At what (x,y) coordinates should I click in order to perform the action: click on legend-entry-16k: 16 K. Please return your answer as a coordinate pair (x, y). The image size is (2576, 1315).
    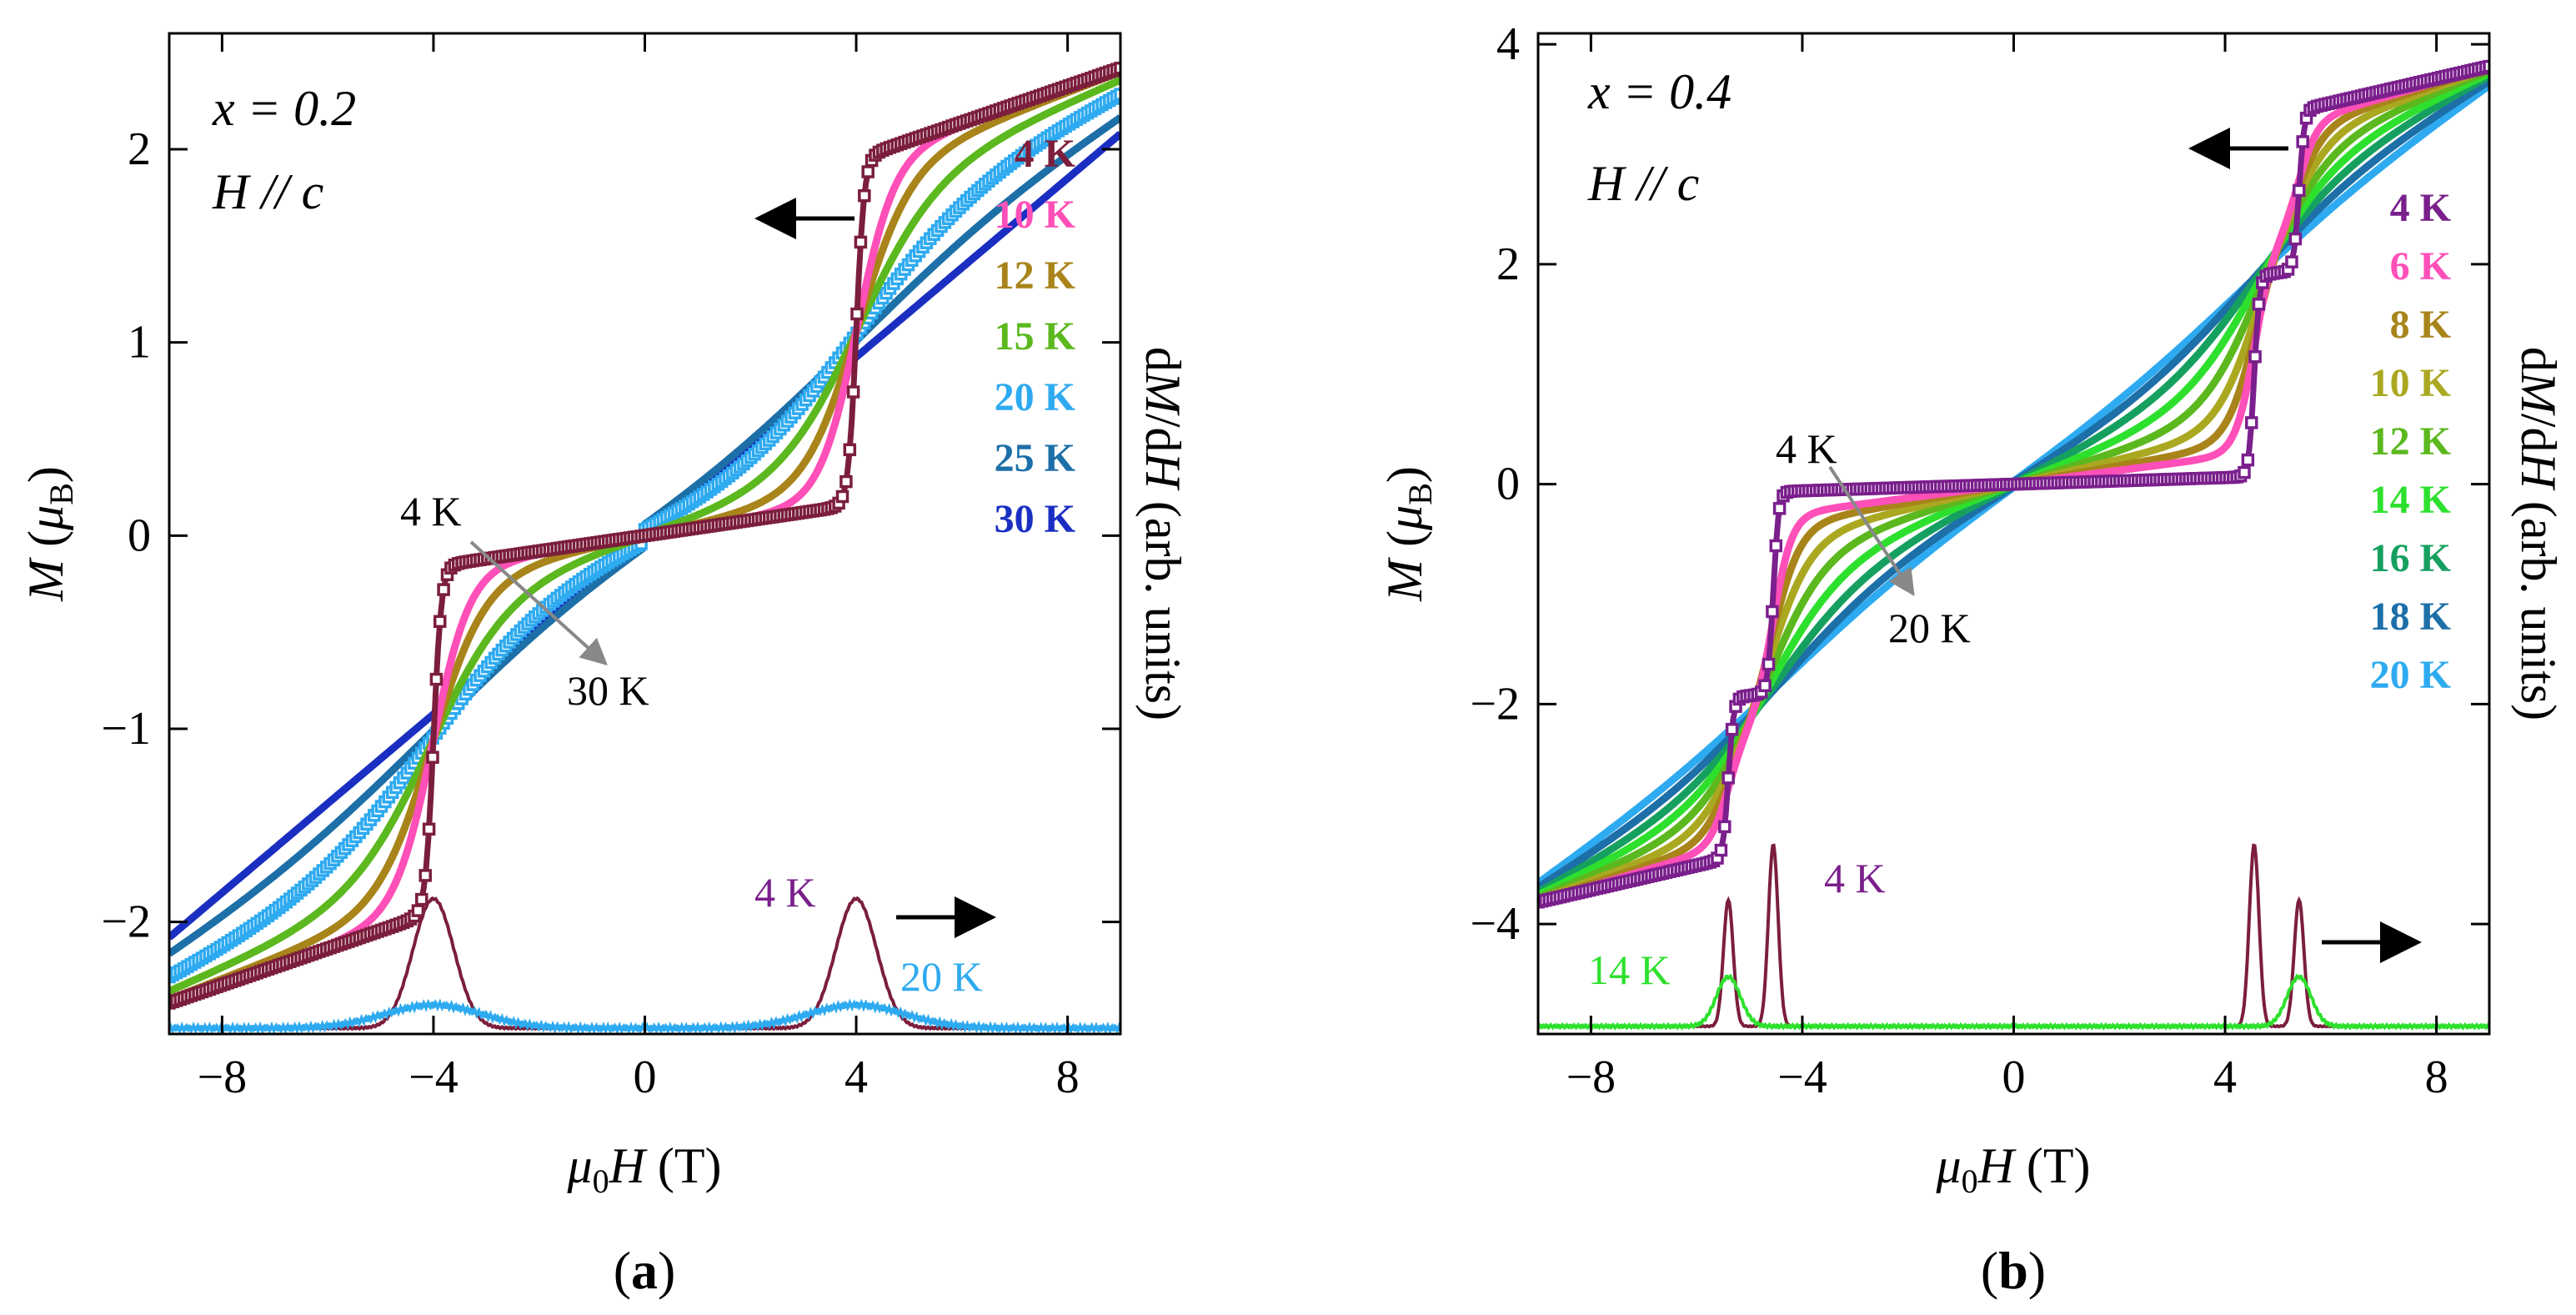
    Looking at the image, I should click on (2410, 558).